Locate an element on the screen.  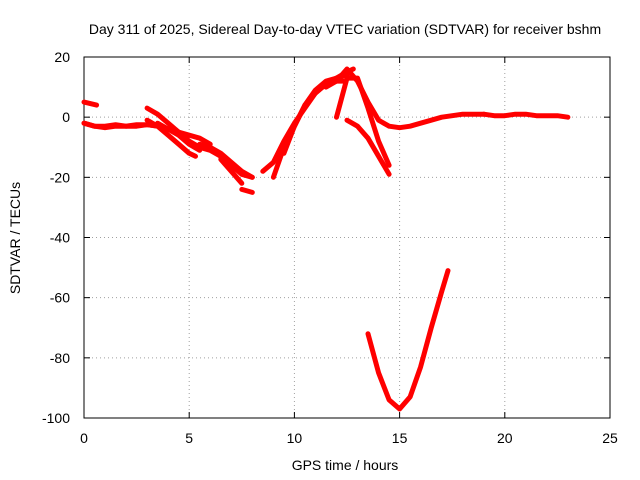
series-arc16 is located at coordinates (408, 340).